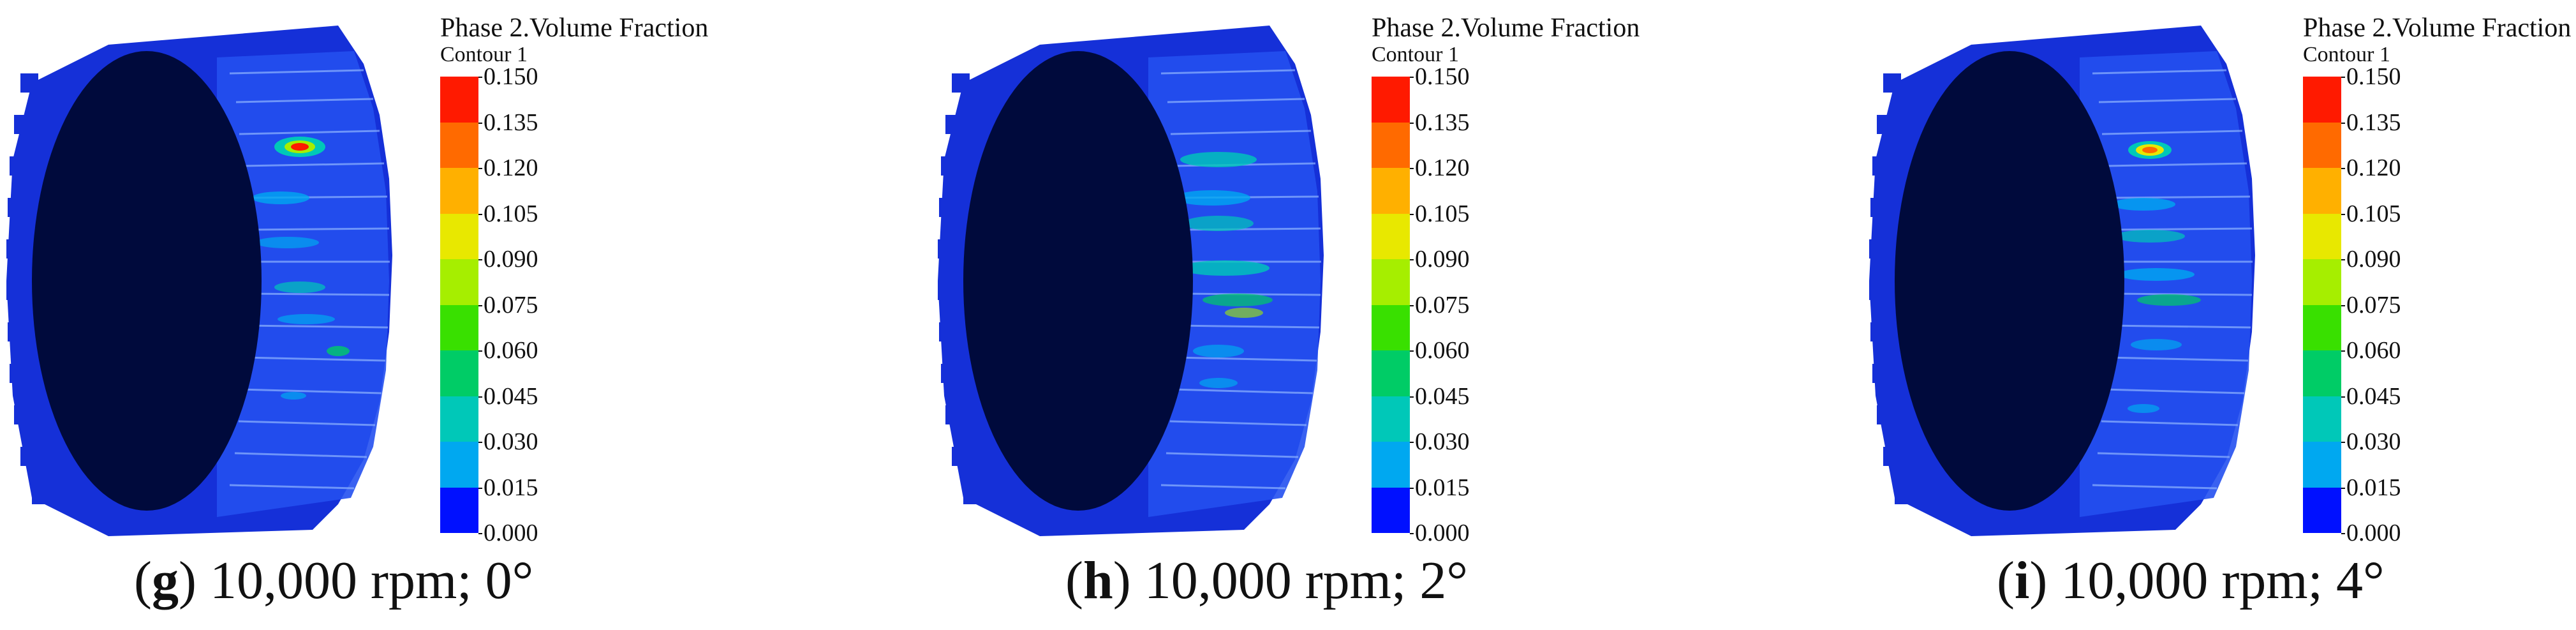  Describe the element at coordinates (1306, 581) in the screenshot. I see `panel-caption-text: 10,000 rpm; 2°` at that location.